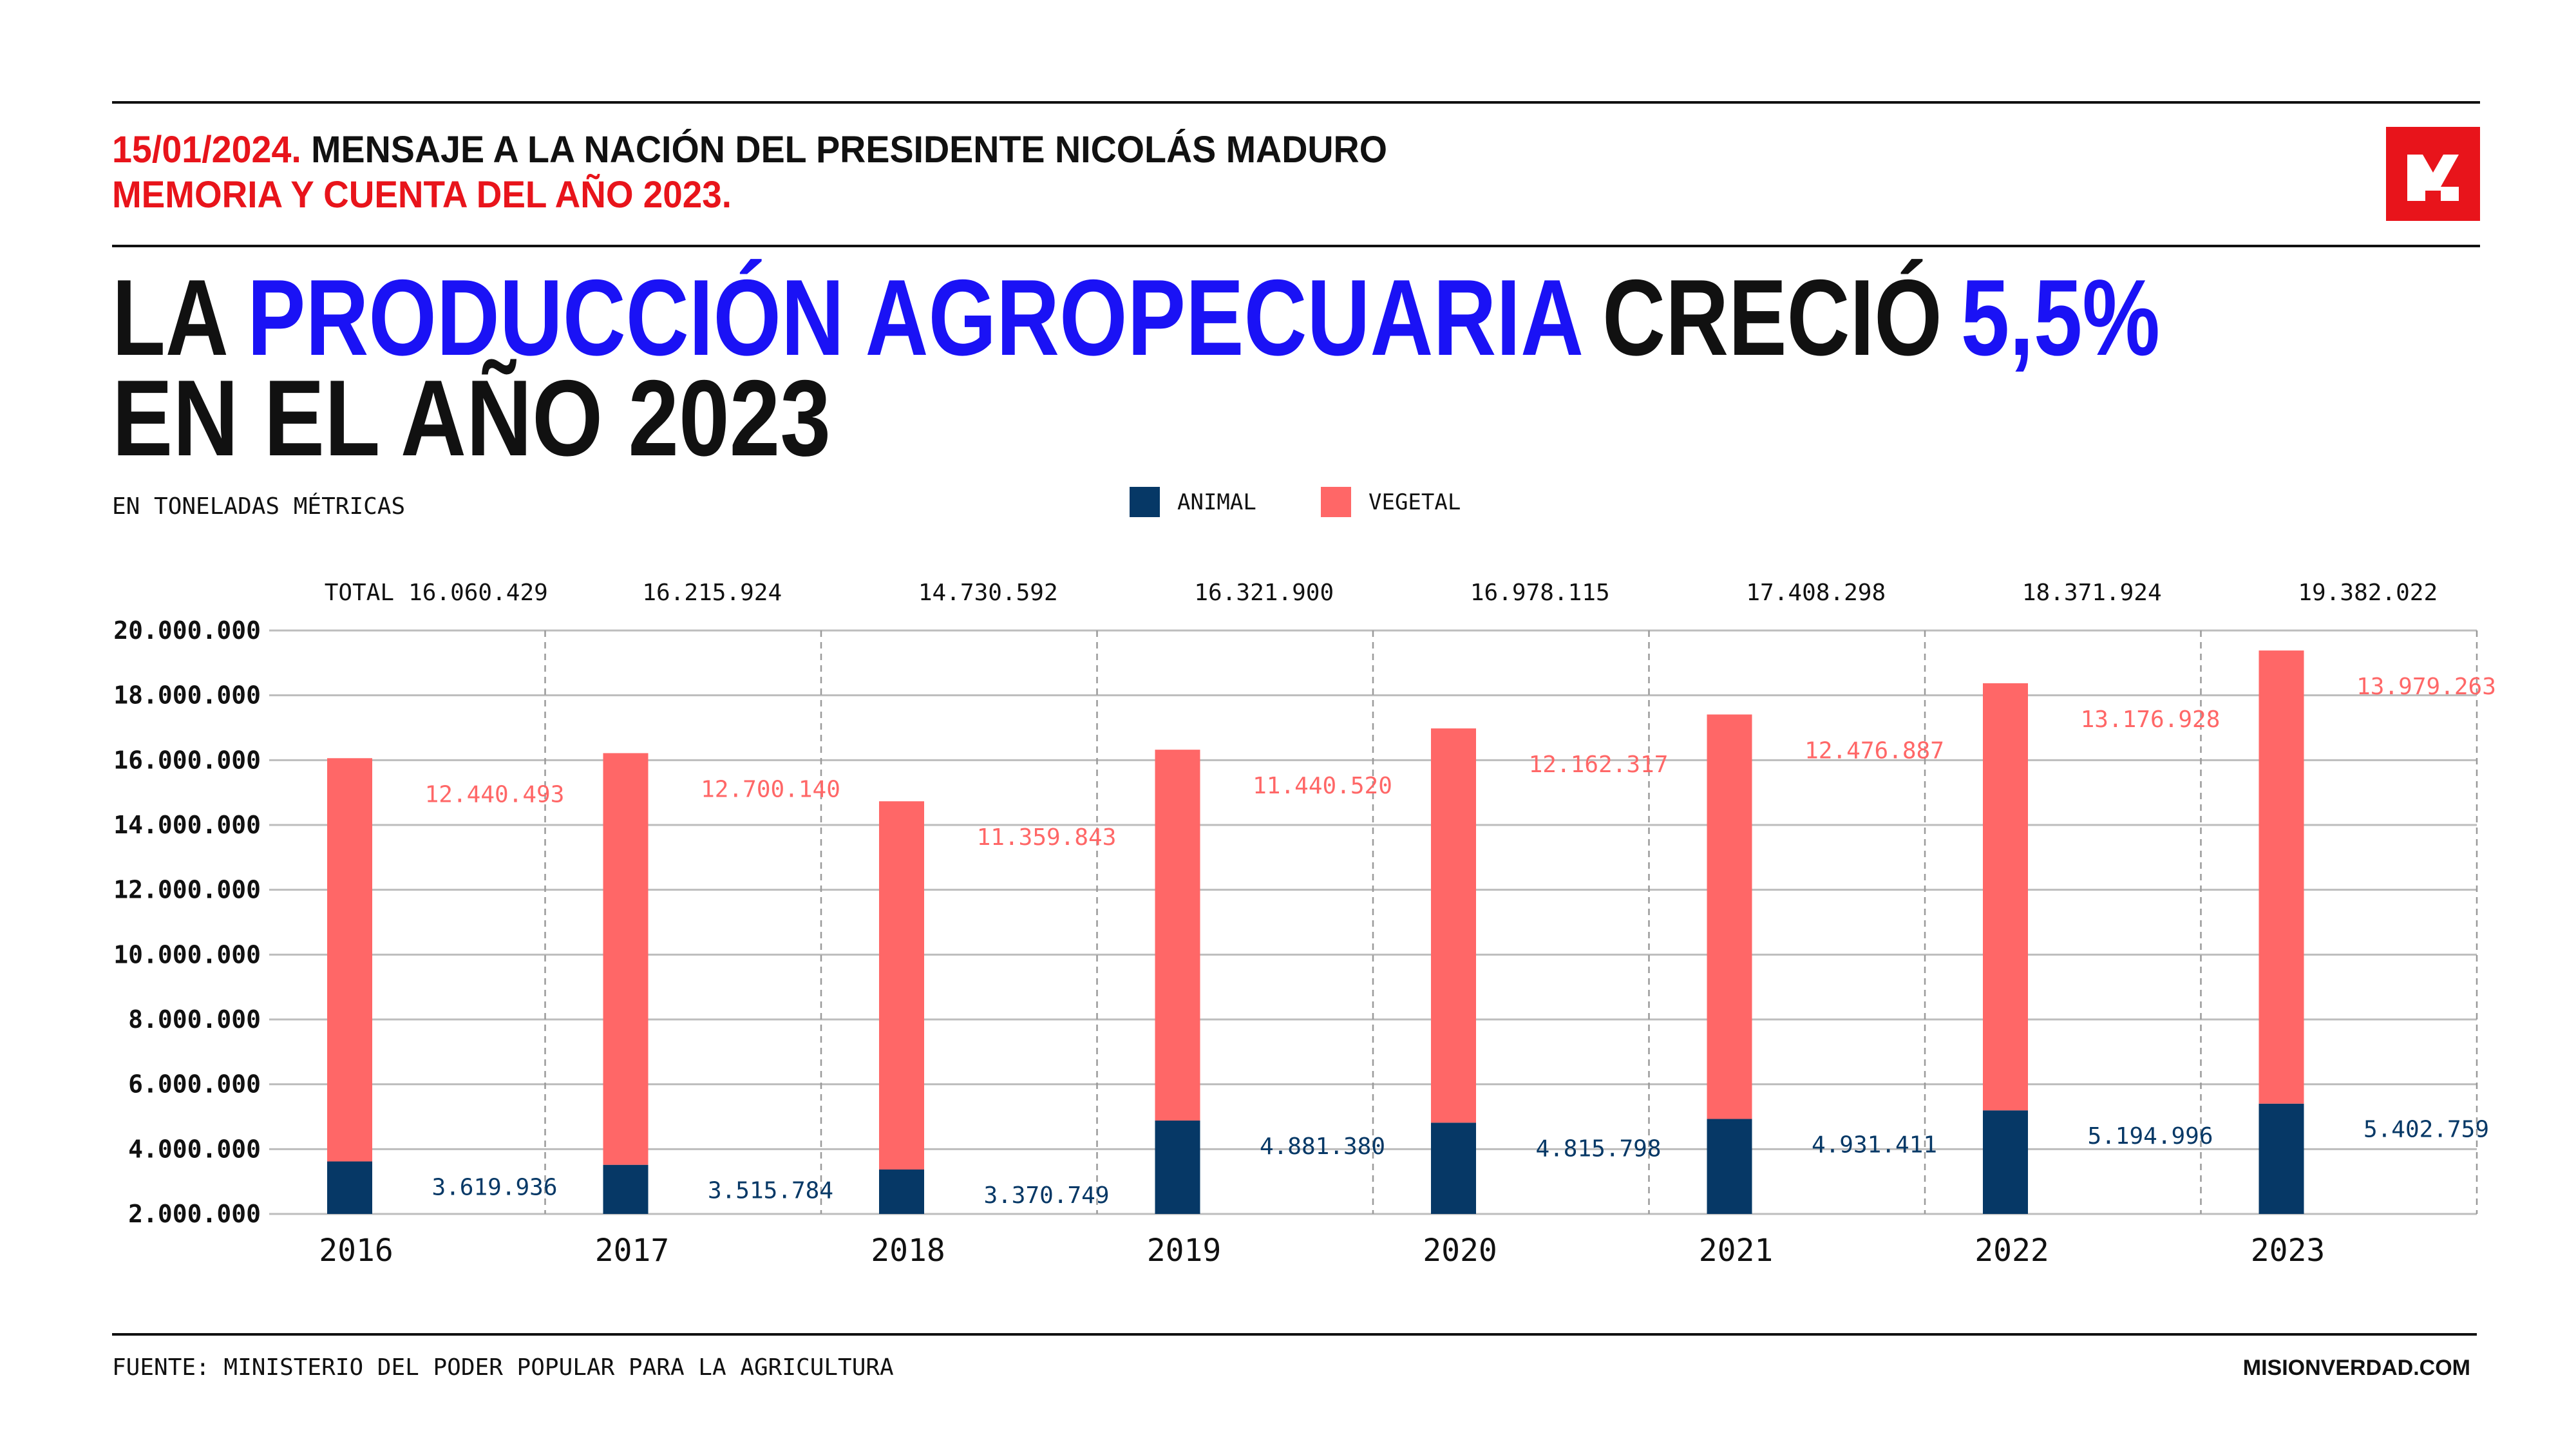  I want to click on value-label: 11.359.843, so click(1047, 838).